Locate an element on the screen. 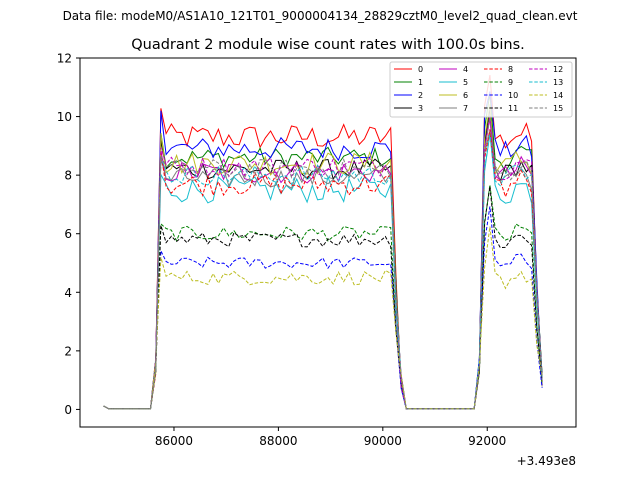  legend-label-11: 11 is located at coordinates (513, 108).